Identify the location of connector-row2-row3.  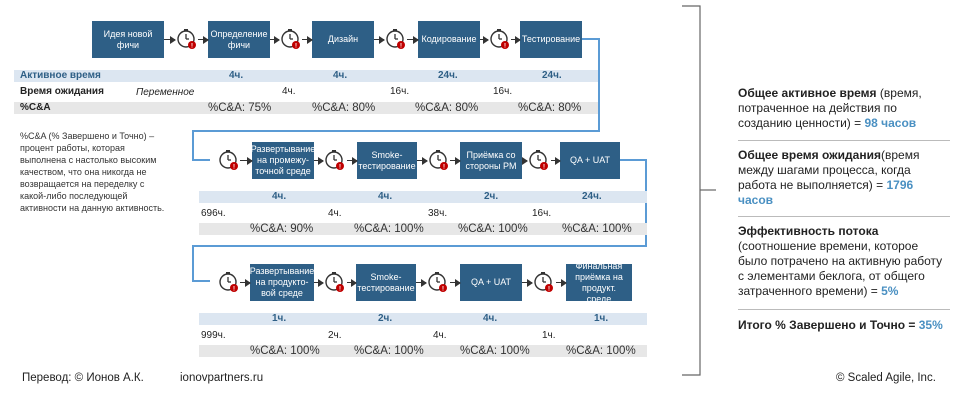
(419, 220).